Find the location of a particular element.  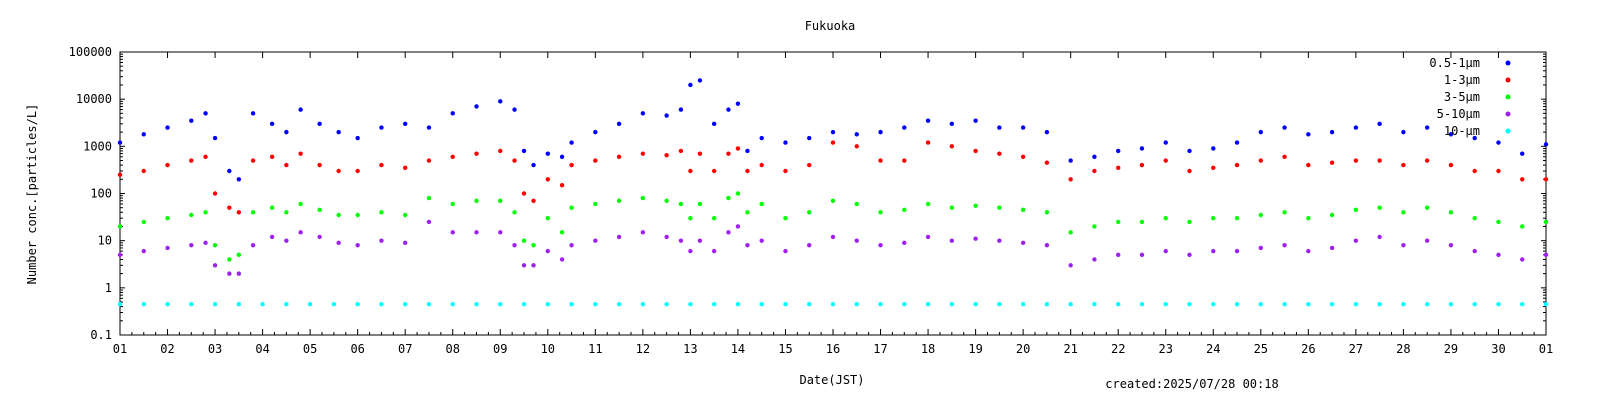

x-tick-label: 15 is located at coordinates (785, 349).